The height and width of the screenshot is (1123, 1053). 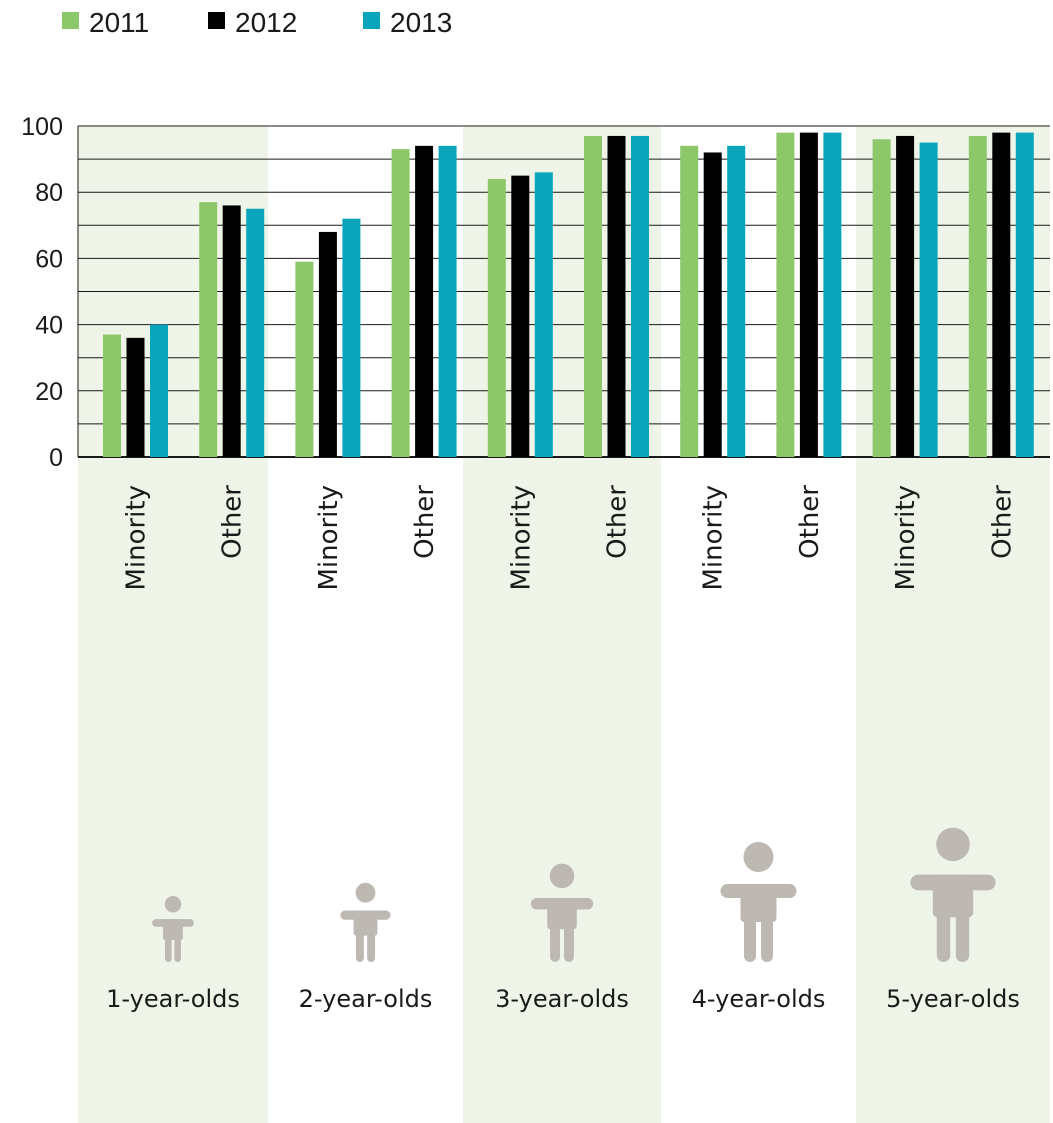 I want to click on legend-label: 2011, so click(x=119, y=22).